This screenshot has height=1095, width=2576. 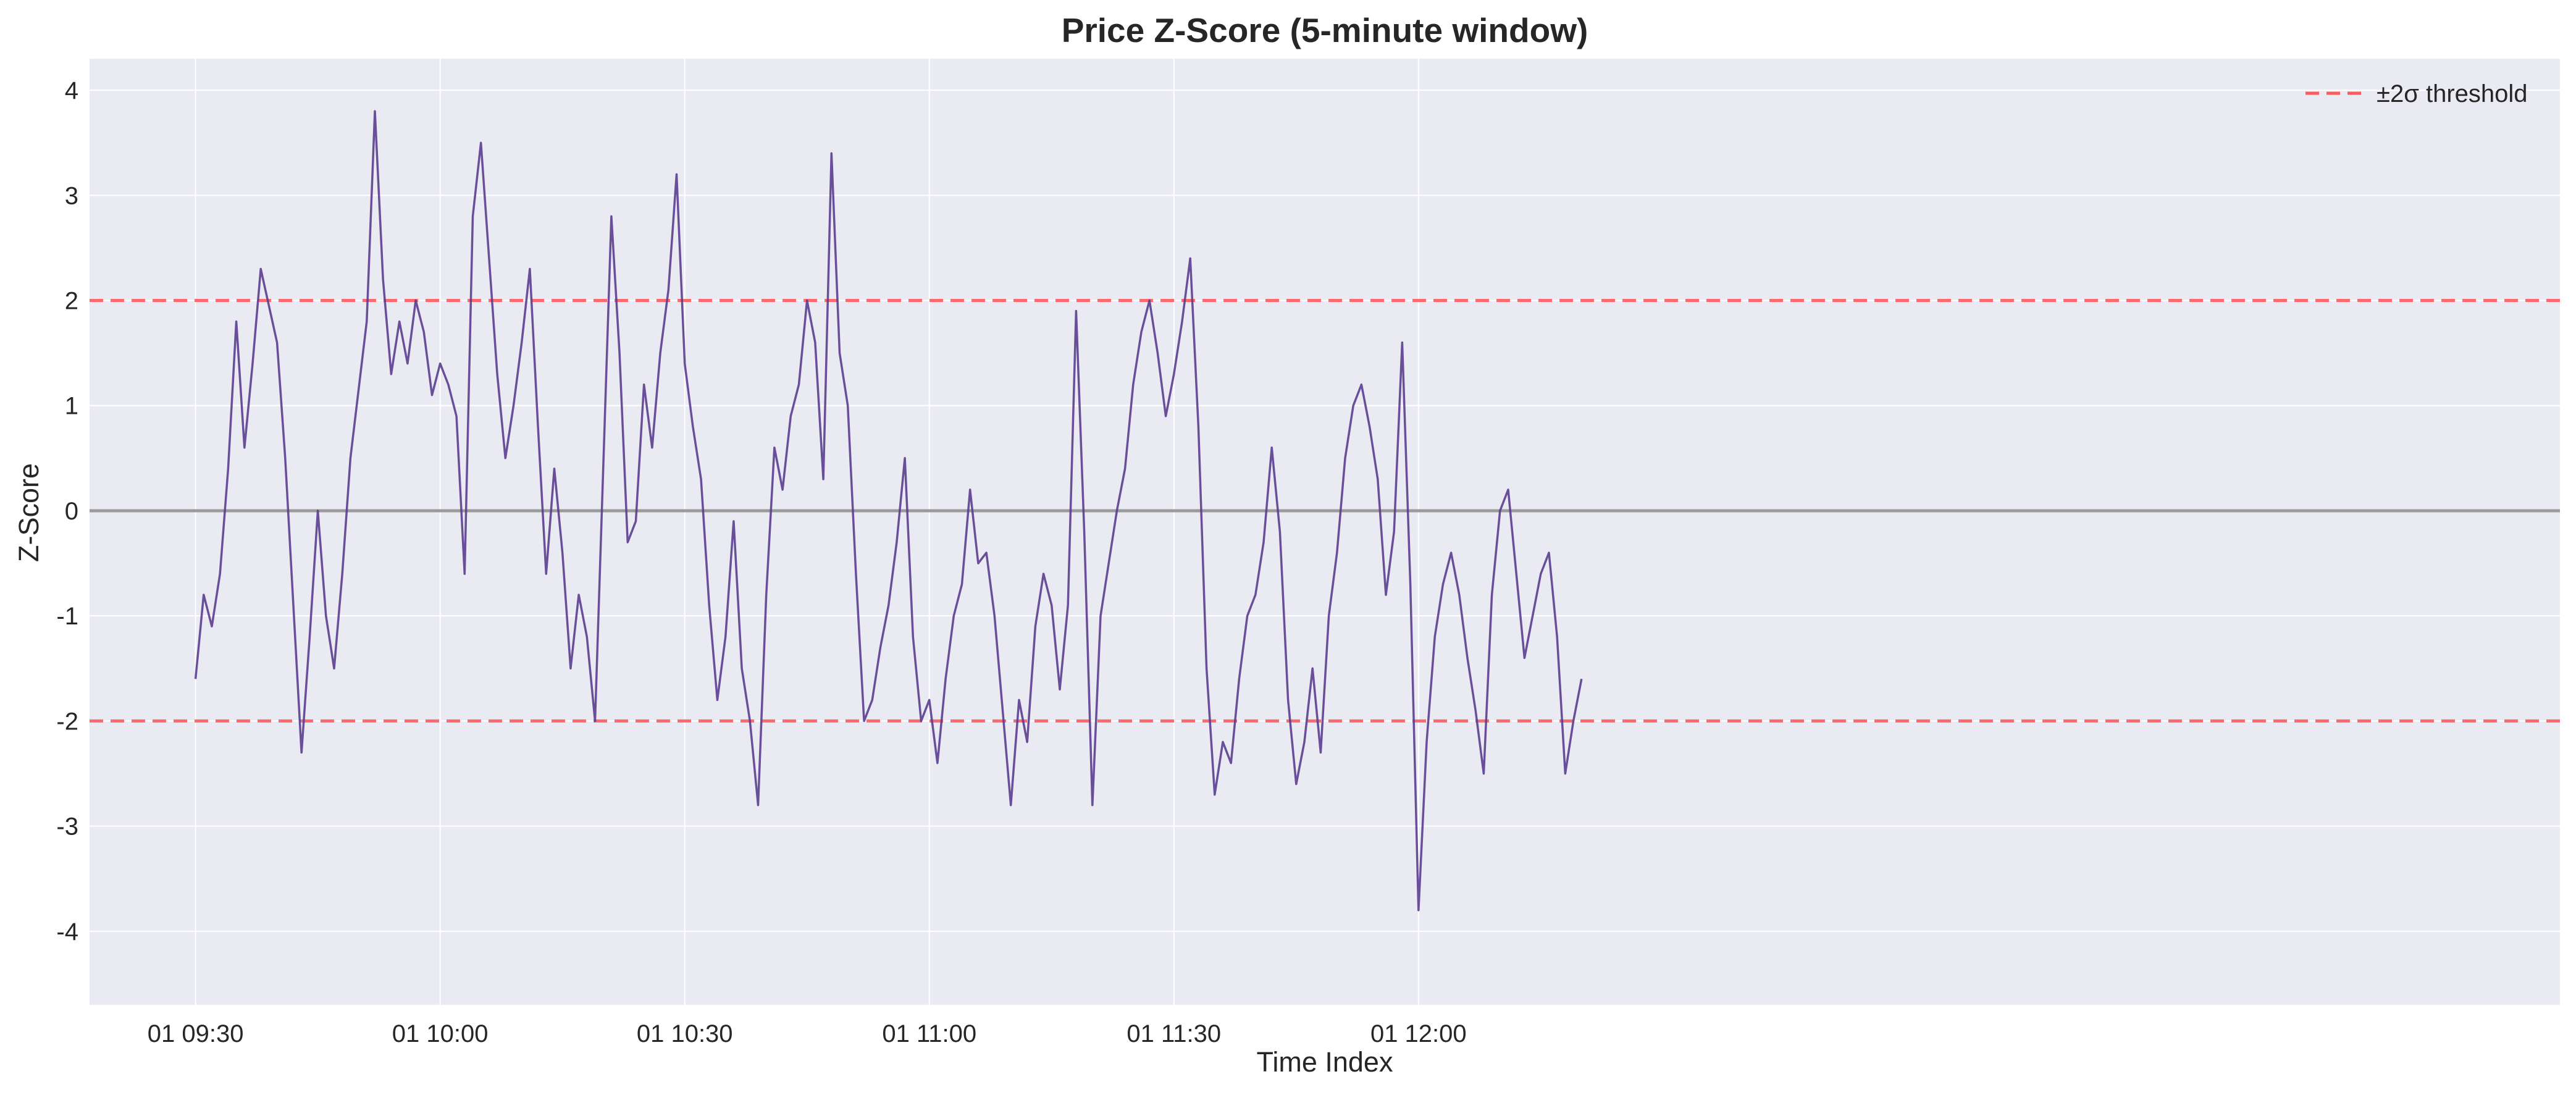 What do you see at coordinates (1418, 1033) in the screenshot?
I see `x-tick-label: 01 12:00` at bounding box center [1418, 1033].